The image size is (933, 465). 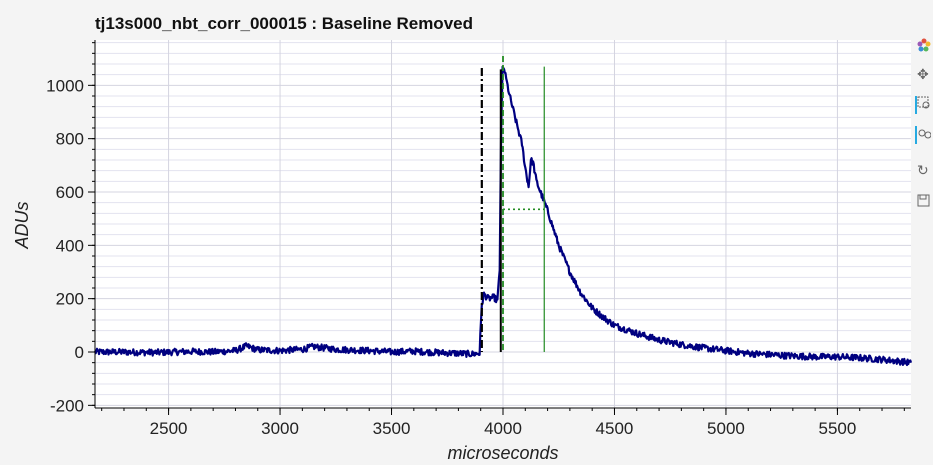 I want to click on x-tick-label: 5500, so click(x=838, y=428).